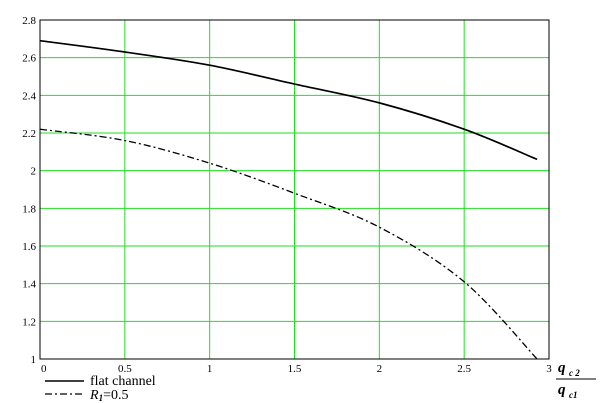  Describe the element at coordinates (44, 369) in the screenshot. I see `x-tick-label: 0` at that location.